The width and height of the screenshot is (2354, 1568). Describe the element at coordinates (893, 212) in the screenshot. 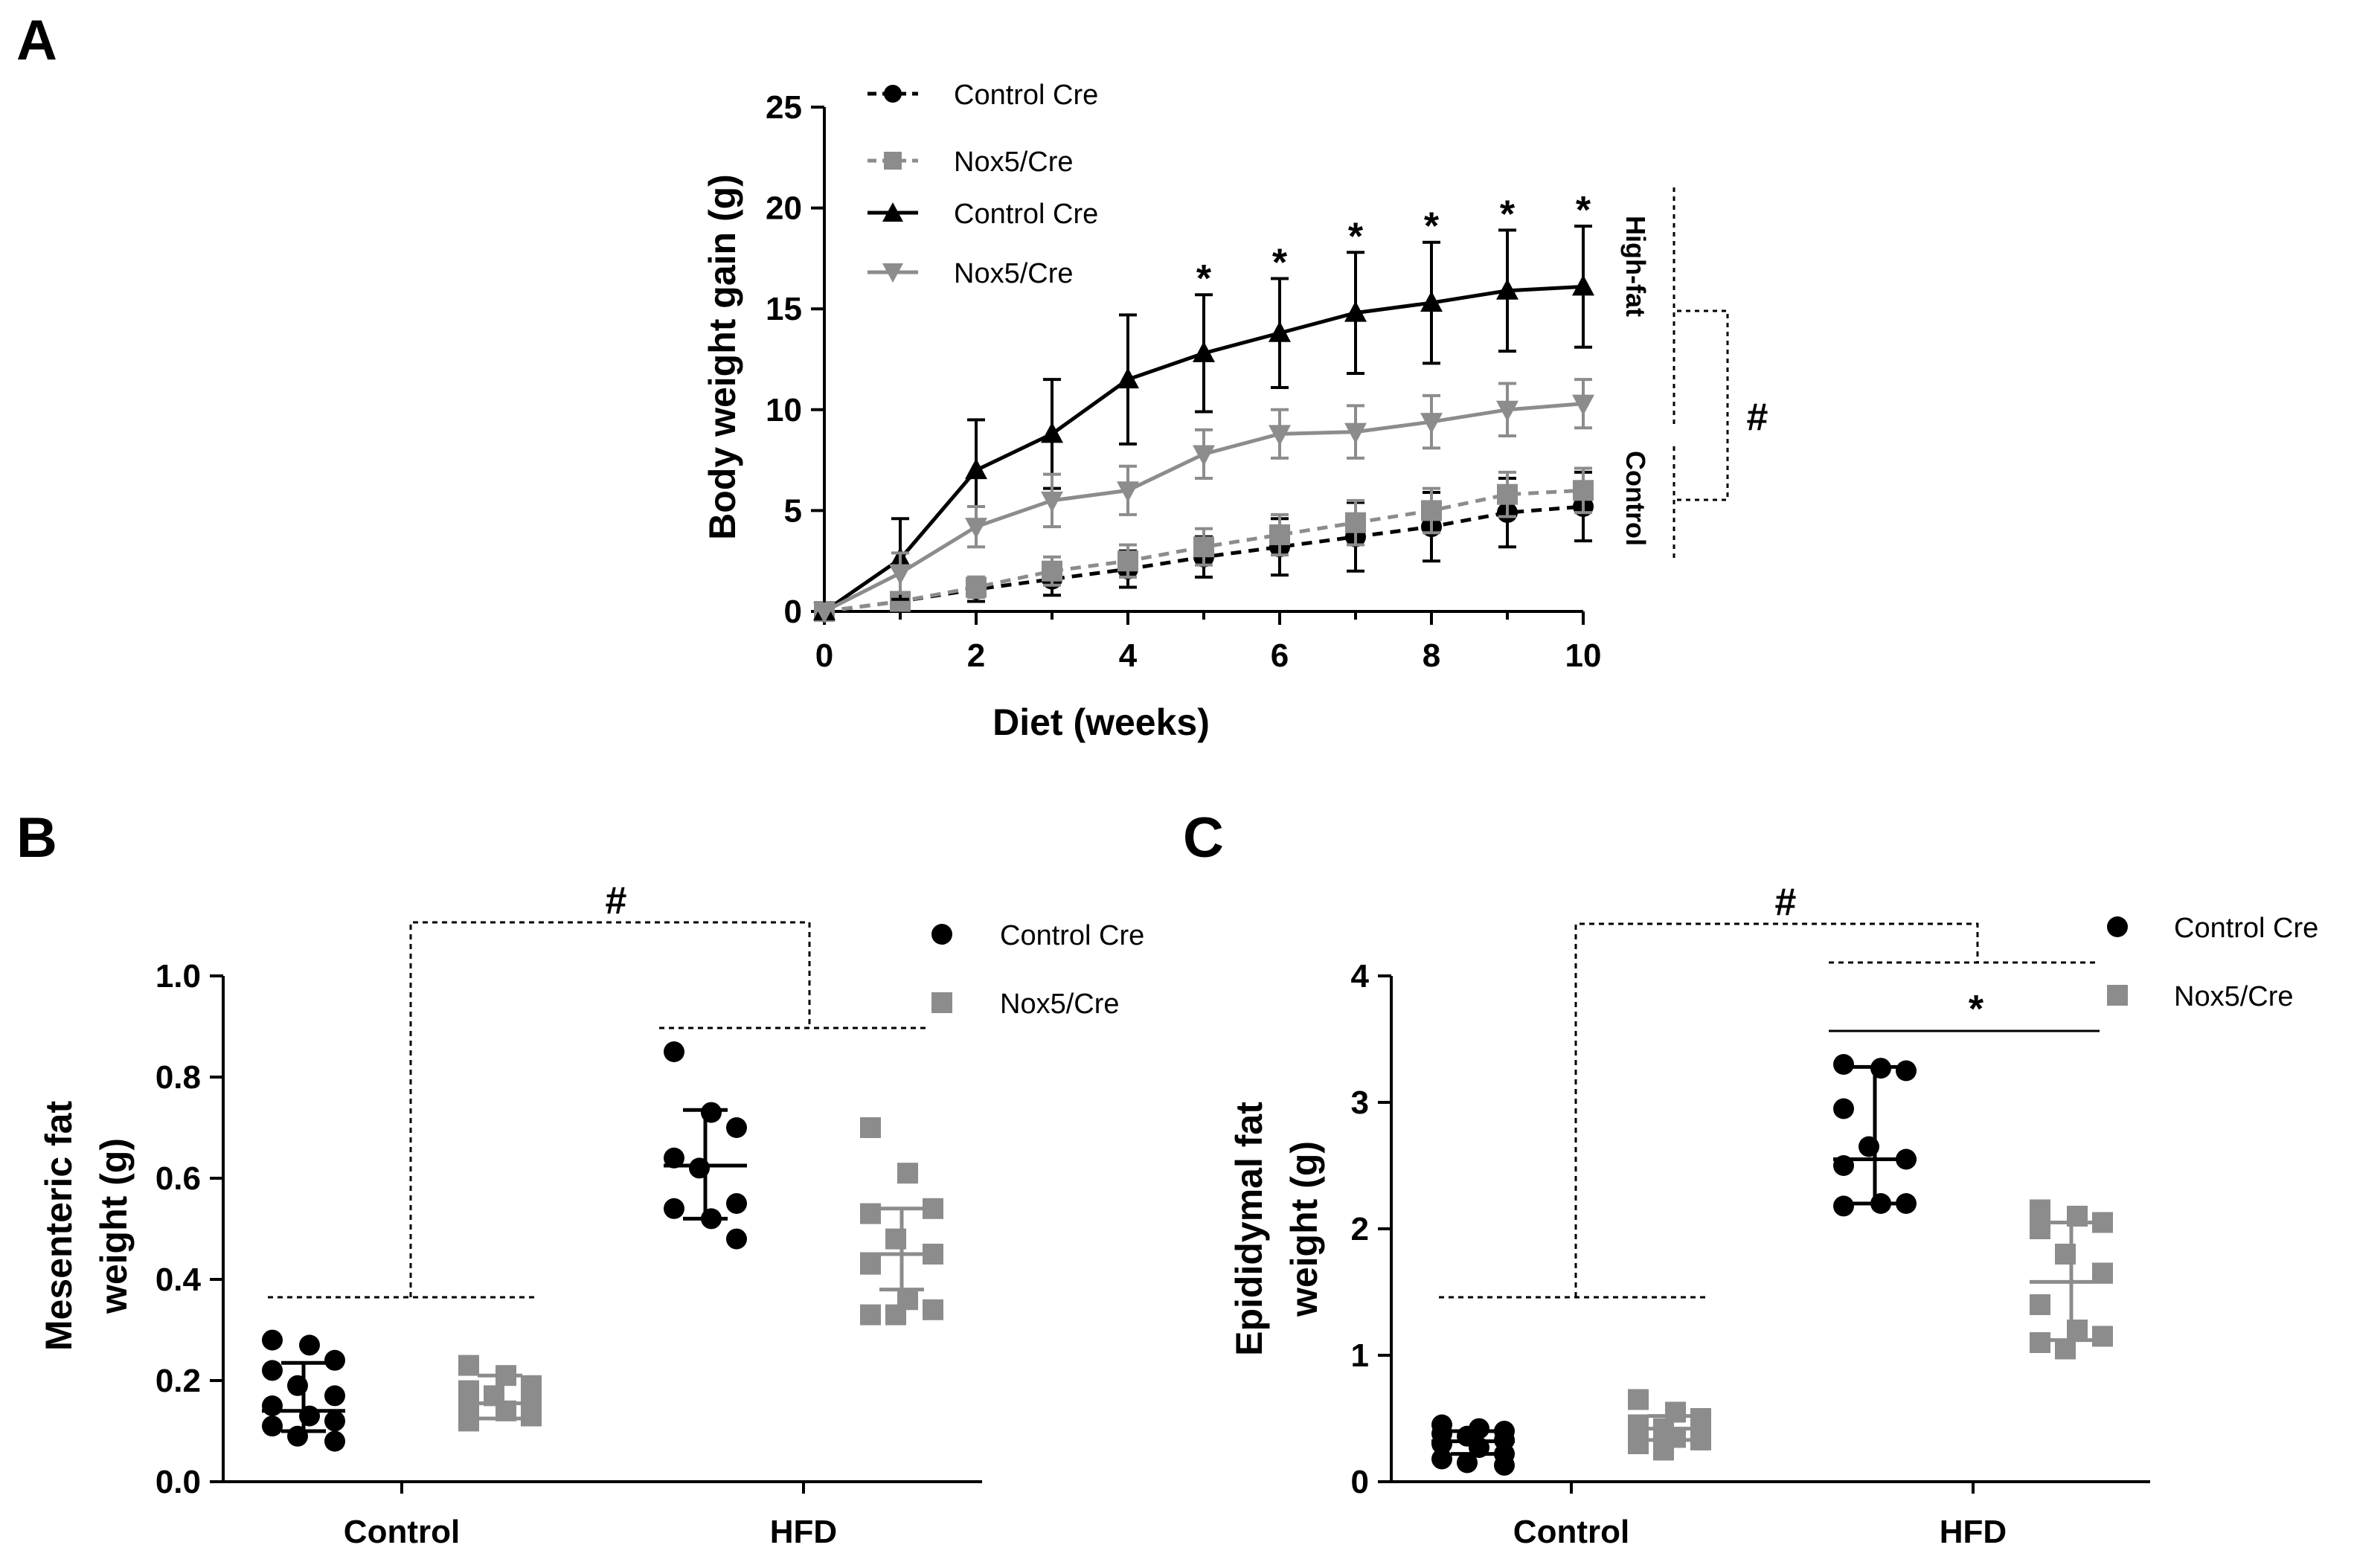

I see `triangle-up-marker-icon` at that location.